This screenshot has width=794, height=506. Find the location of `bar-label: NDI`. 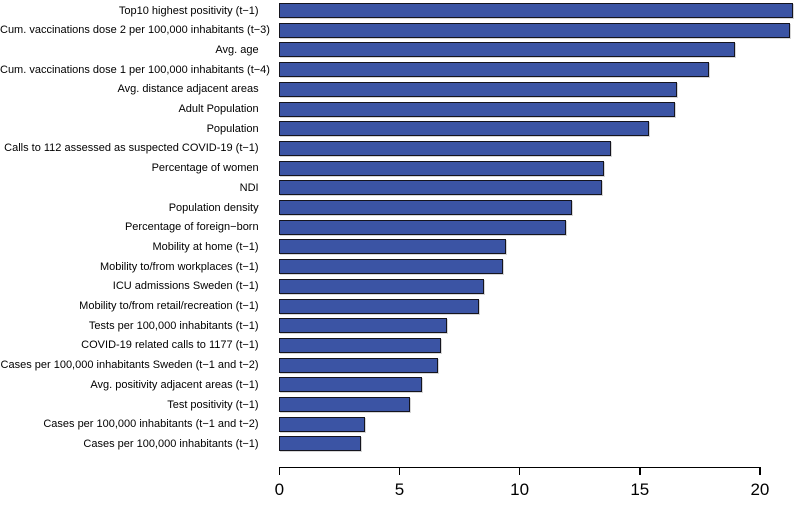

bar-label: NDI is located at coordinates (249, 187).